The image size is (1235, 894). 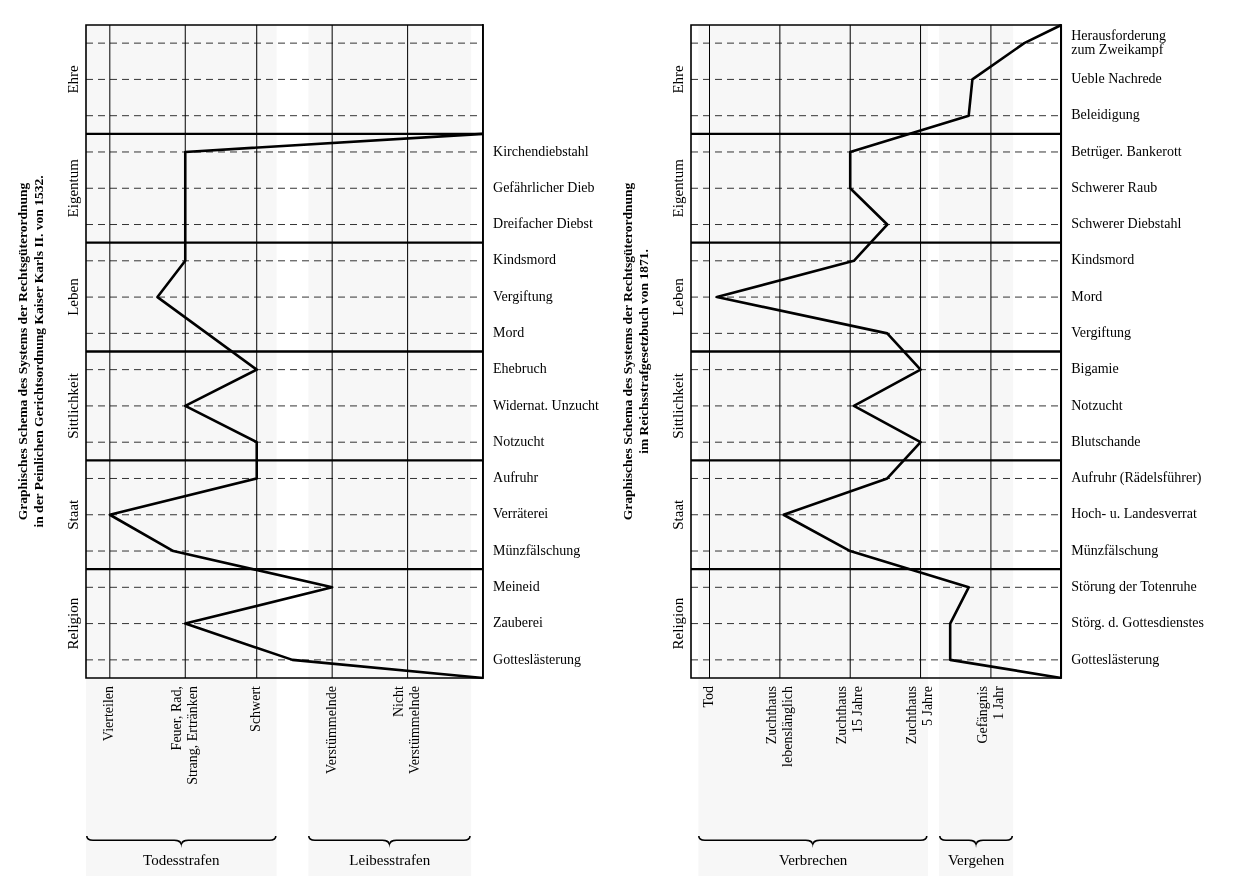 I want to click on y-tick-label: Dreifacher Diebst, so click(x=543, y=224).